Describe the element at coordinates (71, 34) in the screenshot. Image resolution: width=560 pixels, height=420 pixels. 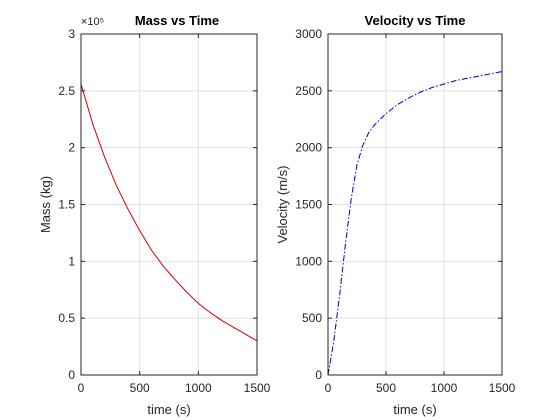
I see `mass-y-tick-label: 3` at that location.